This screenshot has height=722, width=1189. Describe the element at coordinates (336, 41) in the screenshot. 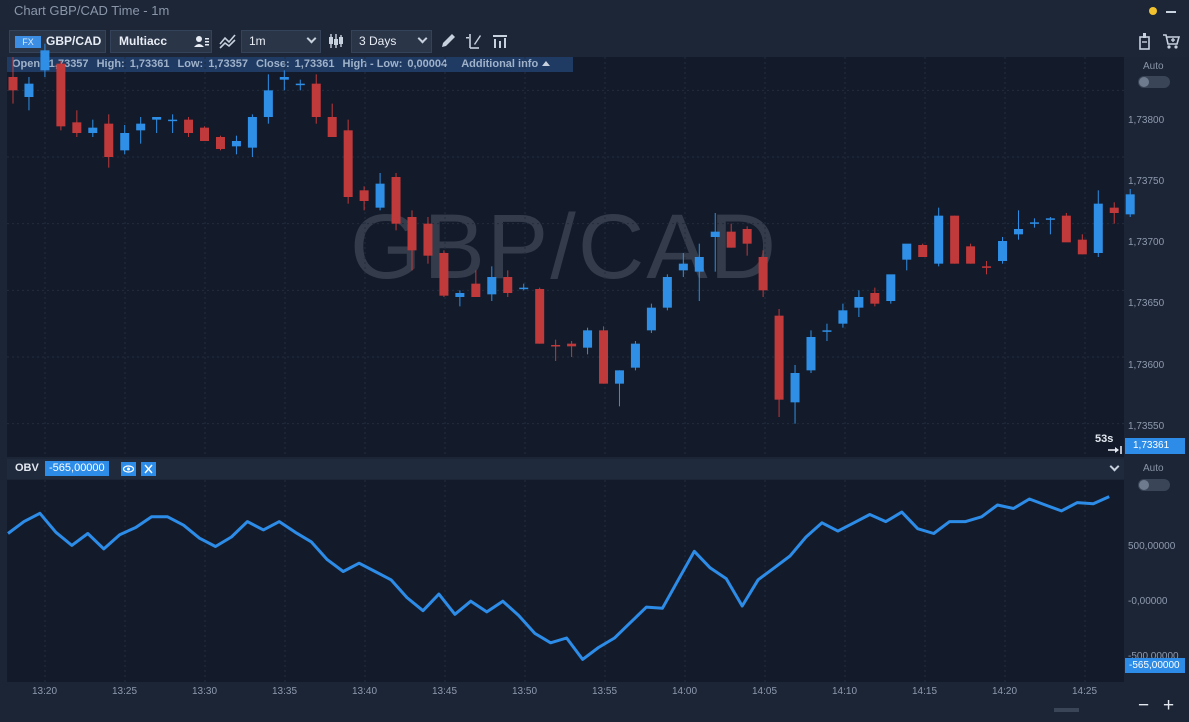

I see `chart-type-icon` at that location.